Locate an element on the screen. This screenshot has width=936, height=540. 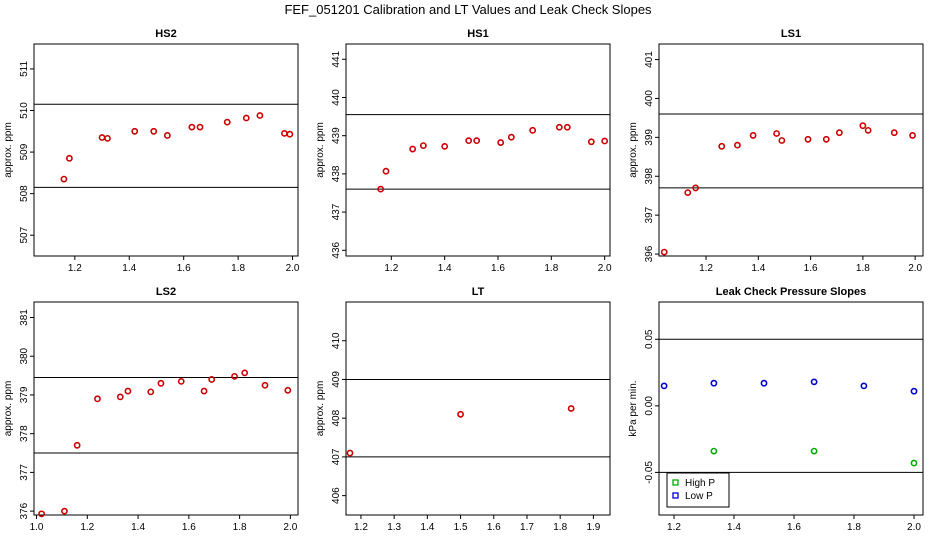
y-tick-label: 376 is located at coordinates (24, 510).